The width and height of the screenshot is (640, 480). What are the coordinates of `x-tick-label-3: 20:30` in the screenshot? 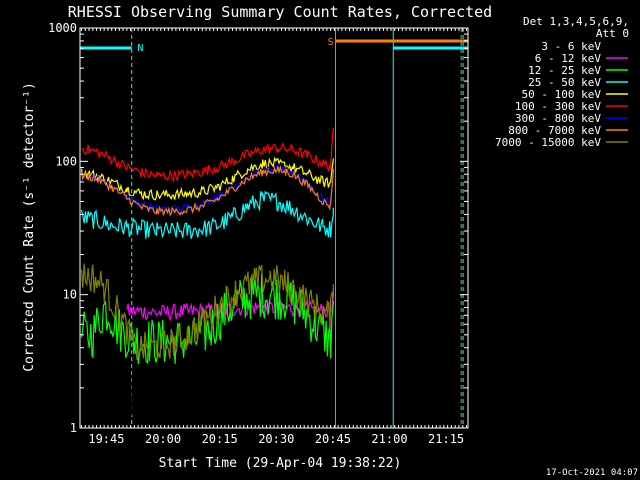 It's located at (276, 439).